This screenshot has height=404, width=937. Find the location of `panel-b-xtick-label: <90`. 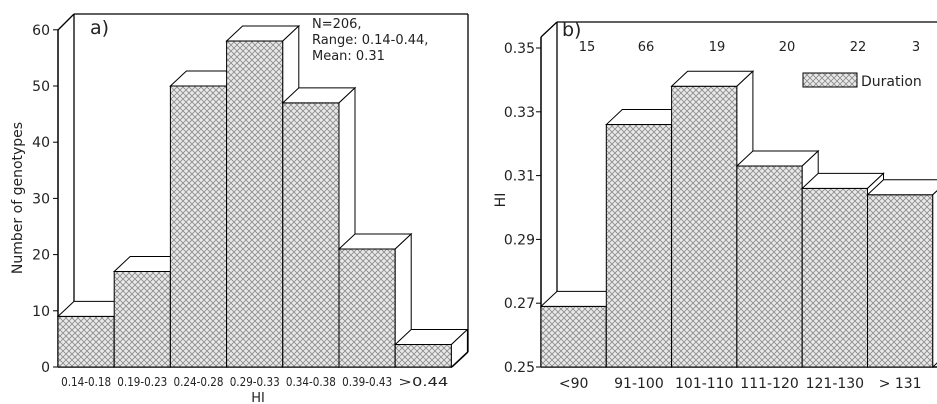

panel-b-xtick-label: <90 is located at coordinates (574, 384).